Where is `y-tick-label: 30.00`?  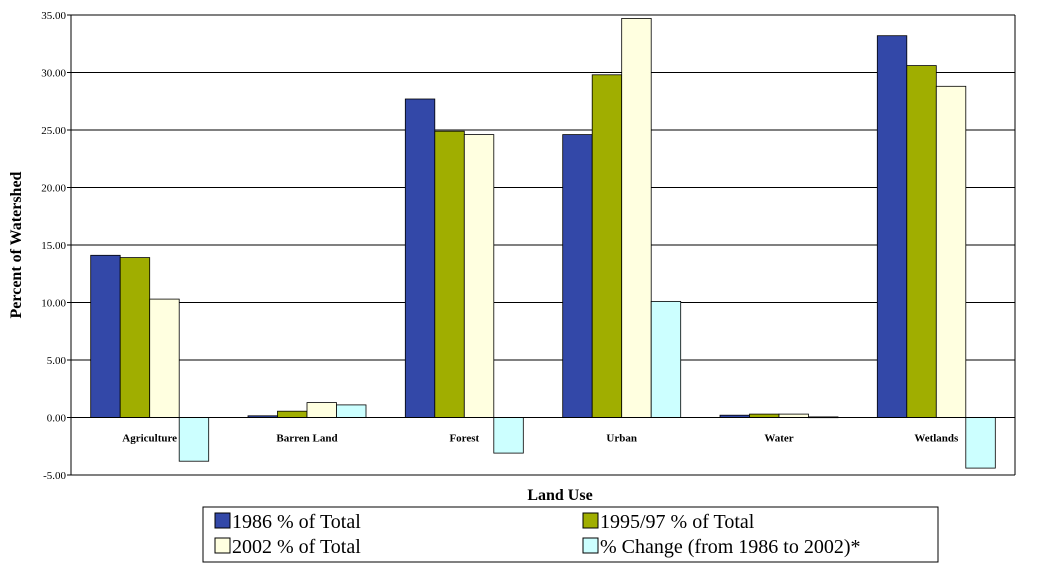 y-tick-label: 30.00 is located at coordinates (53, 74).